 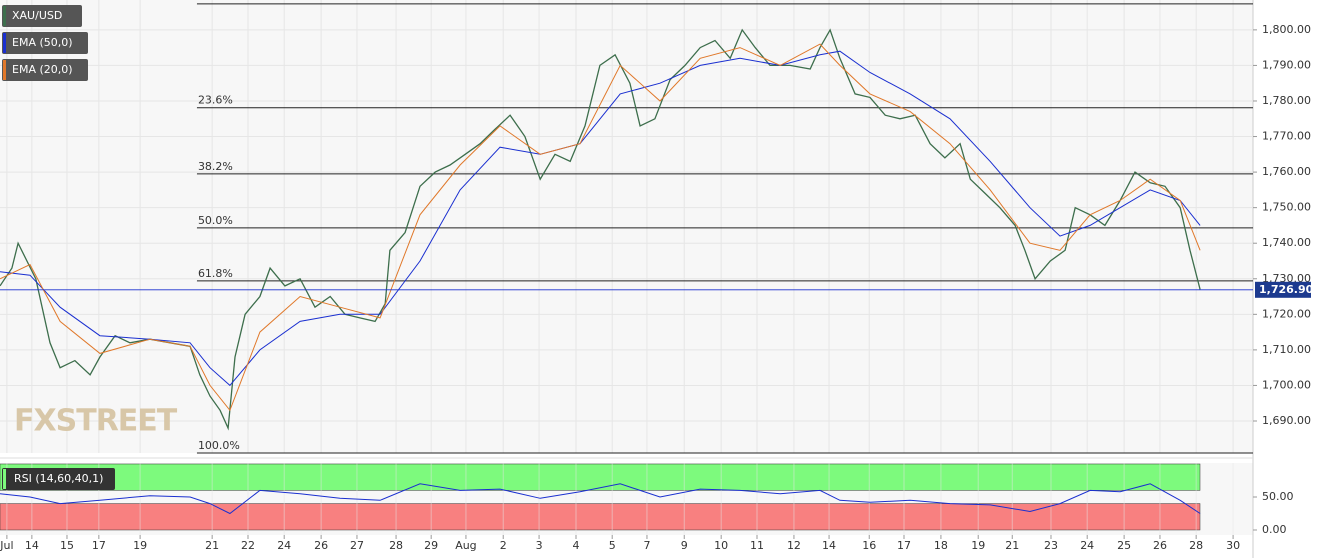 What do you see at coordinates (575, 545) in the screenshot?
I see `x-tick-label: 4` at bounding box center [575, 545].